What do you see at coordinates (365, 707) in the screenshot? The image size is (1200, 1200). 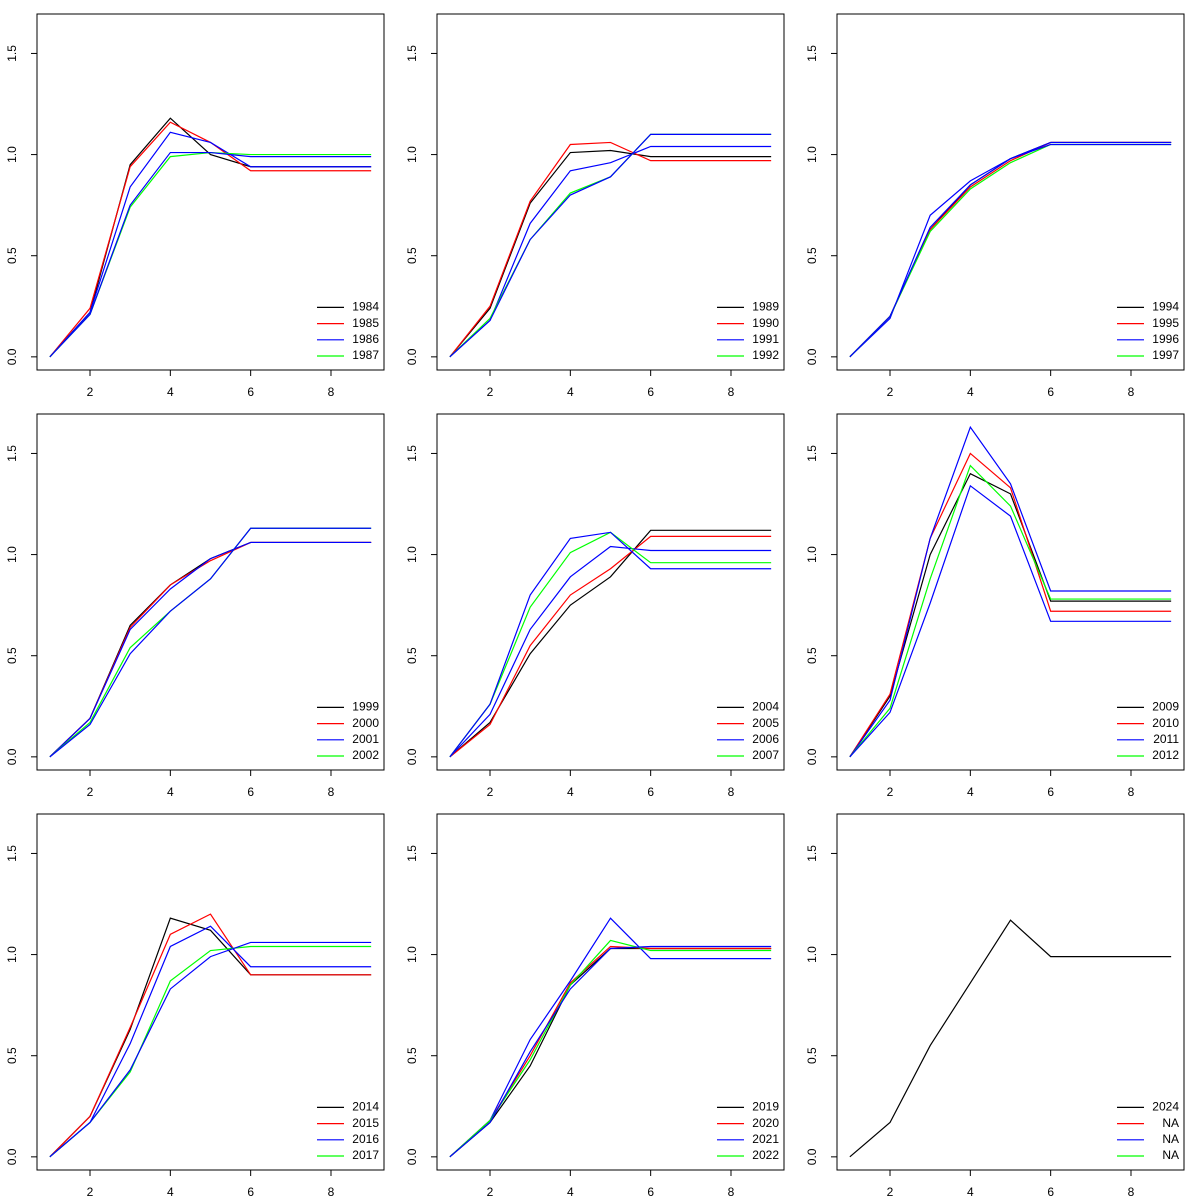 I see `legend-label: 1999` at bounding box center [365, 707].